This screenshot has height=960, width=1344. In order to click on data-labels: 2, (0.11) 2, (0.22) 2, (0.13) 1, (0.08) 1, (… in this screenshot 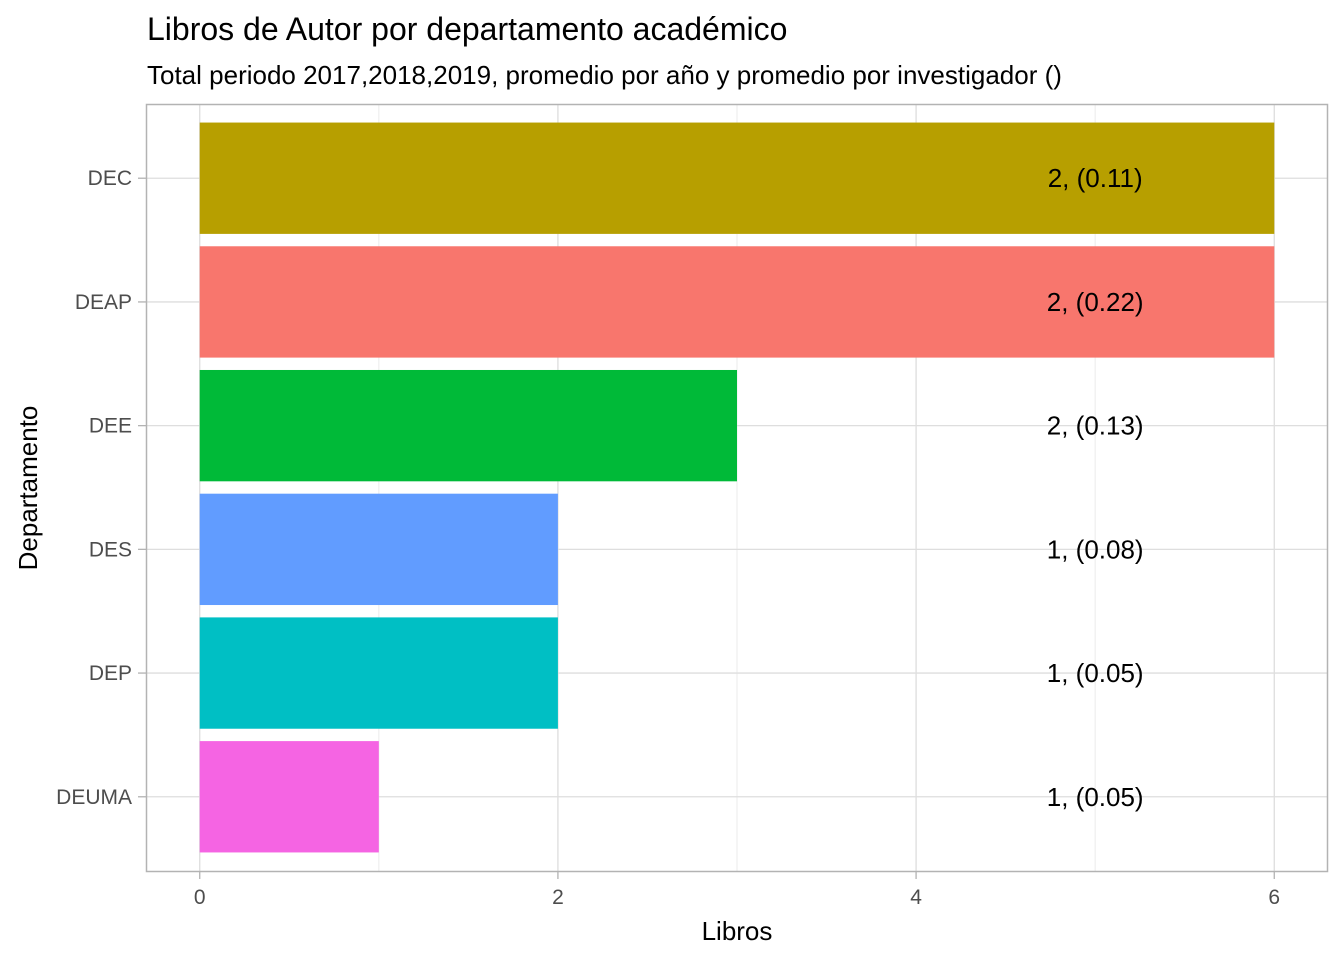, I will do `click(1095, 487)`.